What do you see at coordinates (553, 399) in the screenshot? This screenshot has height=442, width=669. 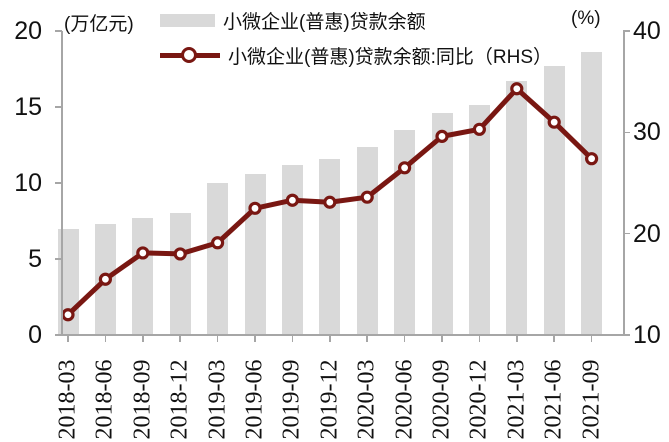 I see `x-axis-label-2021-06: 2021-06` at bounding box center [553, 399].